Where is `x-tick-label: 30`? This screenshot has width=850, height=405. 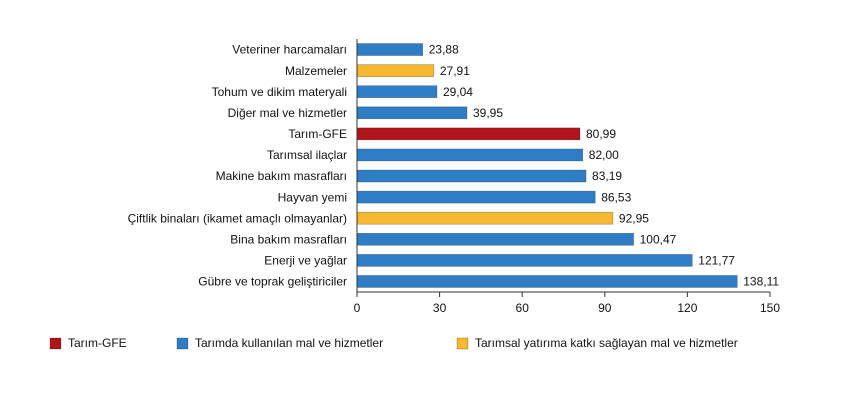
x-tick-label: 30 is located at coordinates (440, 308).